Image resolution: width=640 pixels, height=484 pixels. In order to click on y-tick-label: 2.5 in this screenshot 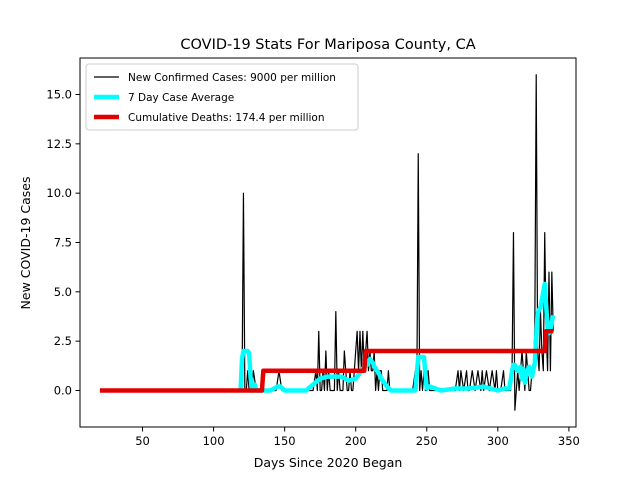, I will do `click(63, 341)`.